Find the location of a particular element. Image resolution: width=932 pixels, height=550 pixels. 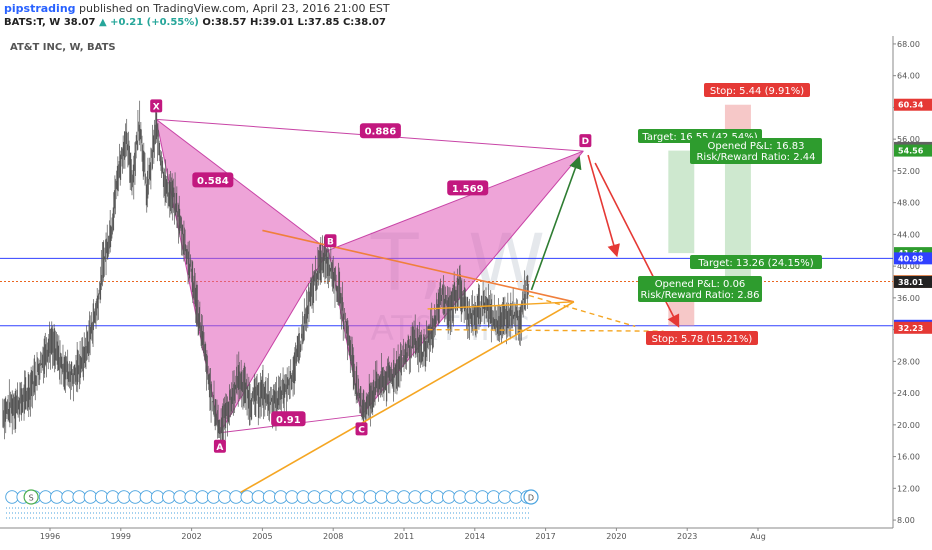

y-tick-label: 8.00 is located at coordinates (906, 520).